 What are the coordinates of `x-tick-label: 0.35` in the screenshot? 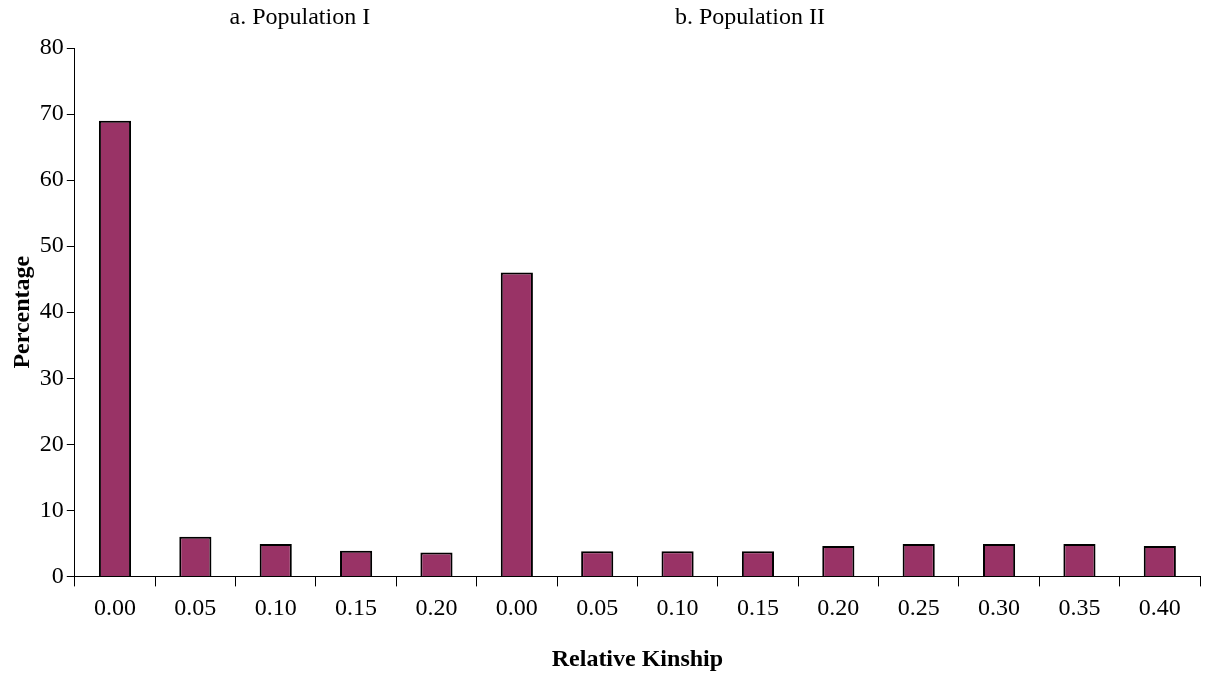 It's located at (1079, 607).